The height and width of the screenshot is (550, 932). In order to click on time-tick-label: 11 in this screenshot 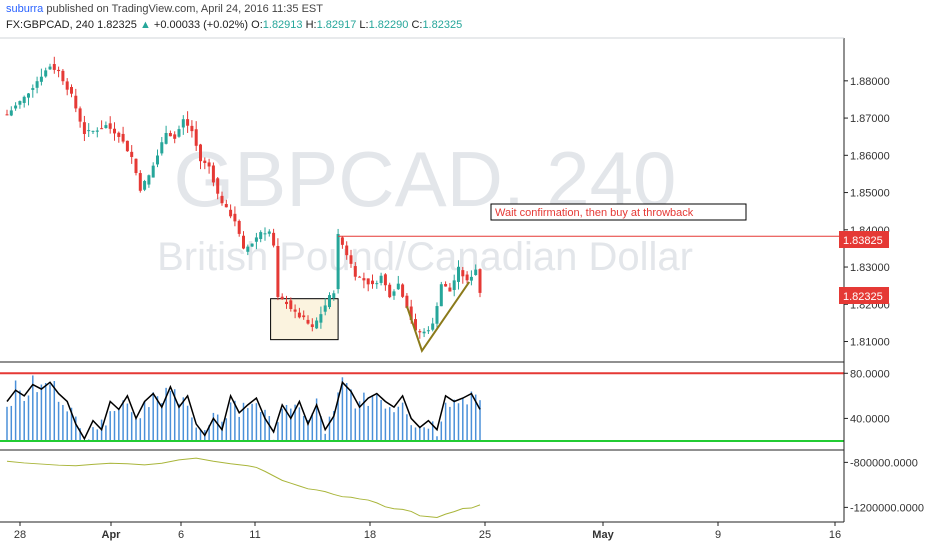, I will do `click(254, 535)`.